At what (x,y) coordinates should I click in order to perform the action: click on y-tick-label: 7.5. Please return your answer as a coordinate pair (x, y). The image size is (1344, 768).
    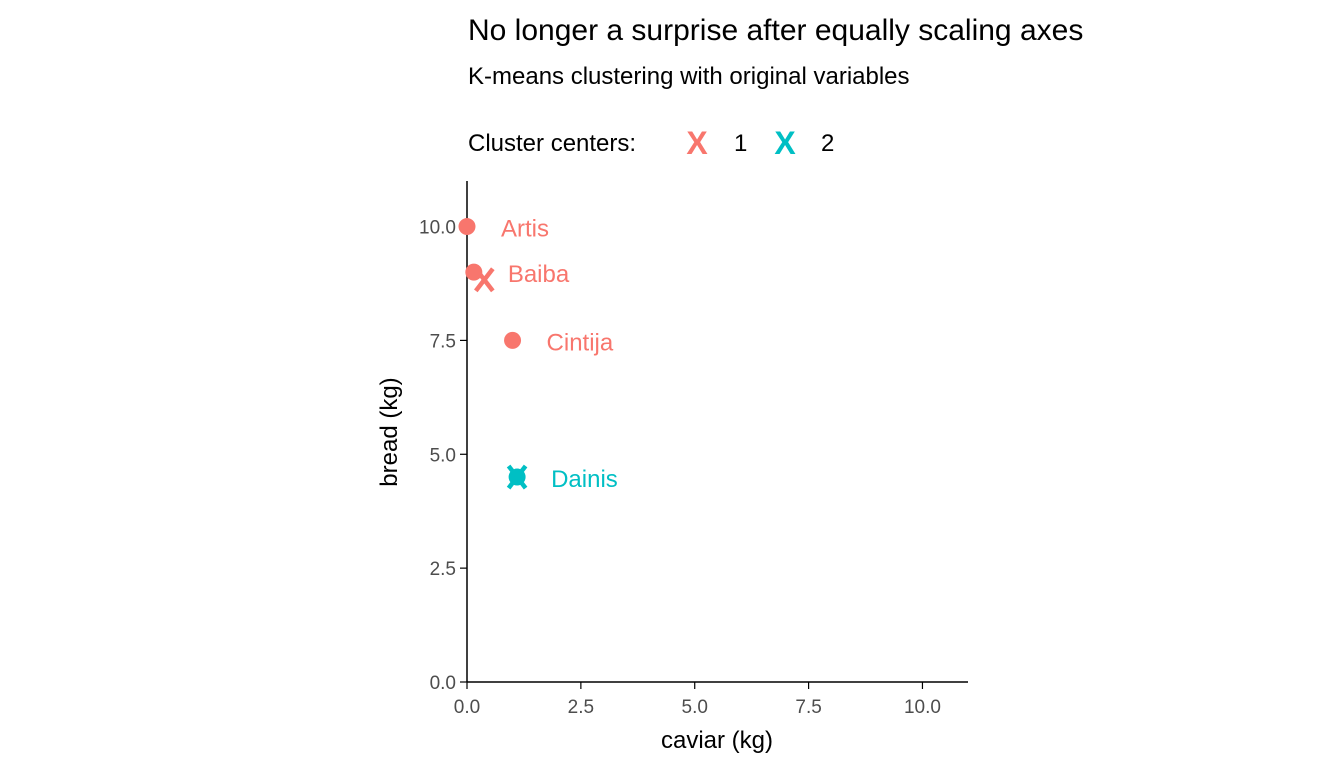
    Looking at the image, I should click on (443, 341).